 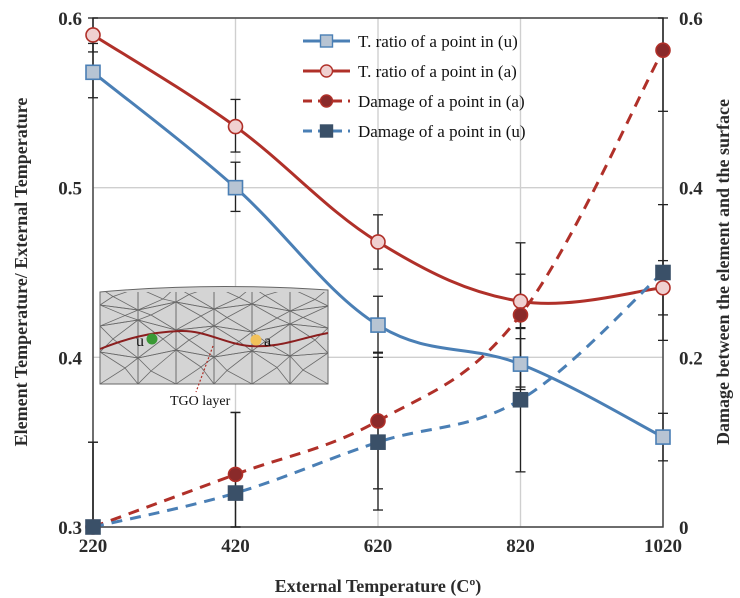 I want to click on tgo-layer-line, so click(x=214, y=339).